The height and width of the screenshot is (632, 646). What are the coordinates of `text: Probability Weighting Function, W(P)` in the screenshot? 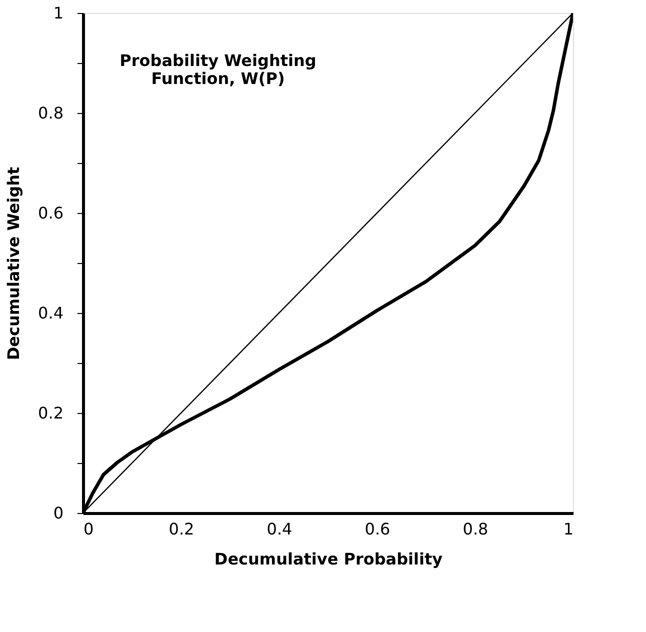 It's located at (218, 69).